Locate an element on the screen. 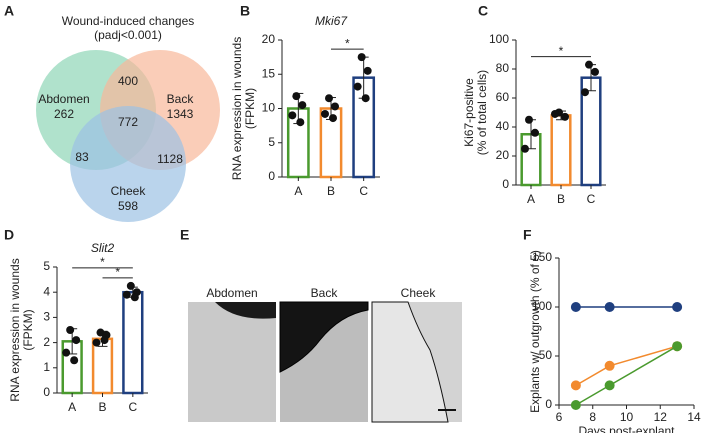 Image resolution: width=709 pixels, height=433 pixels. y-tick-label: 2 is located at coordinates (46, 342).